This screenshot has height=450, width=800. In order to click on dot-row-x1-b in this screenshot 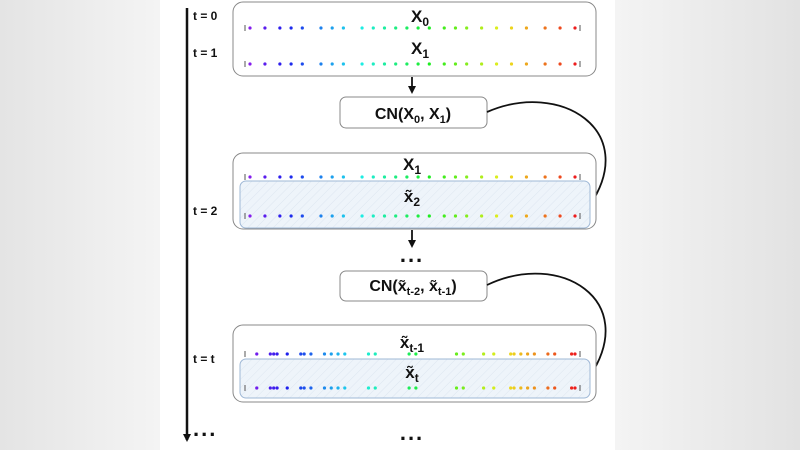, I will do `click(412, 177)`.